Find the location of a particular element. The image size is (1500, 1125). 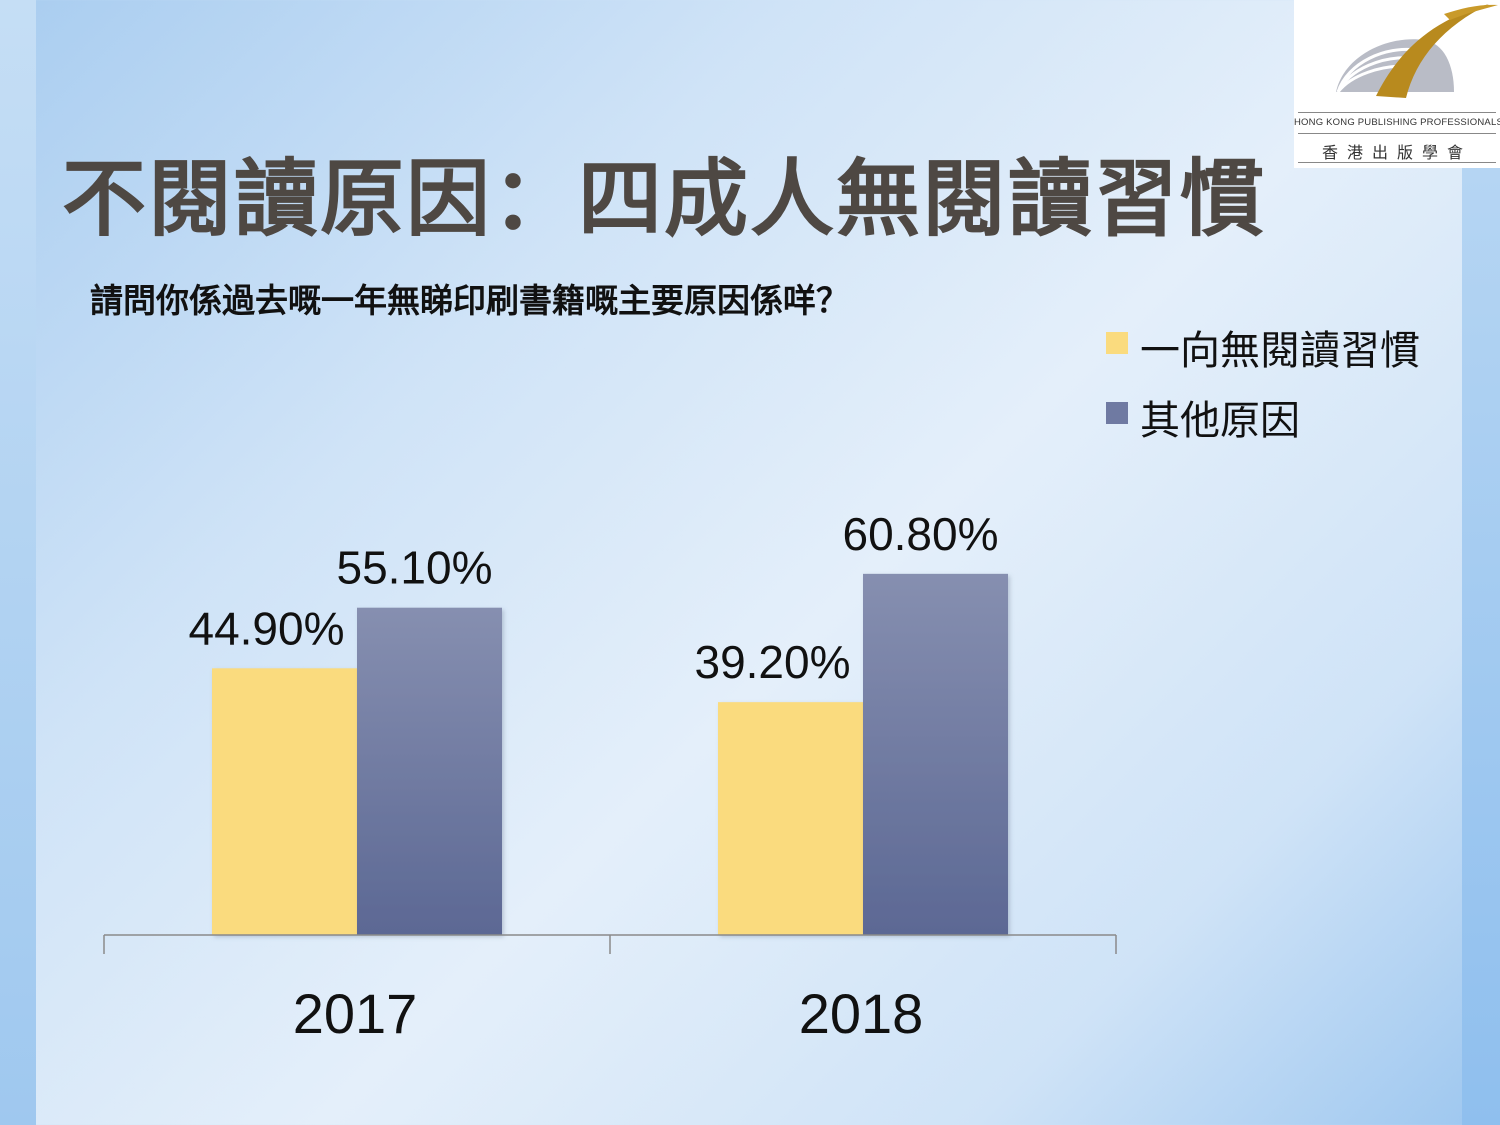

survey-question: 請問你係過去嘅一年無睇印刷書籍嘅主要原因係咩？ is located at coordinates (469, 300).